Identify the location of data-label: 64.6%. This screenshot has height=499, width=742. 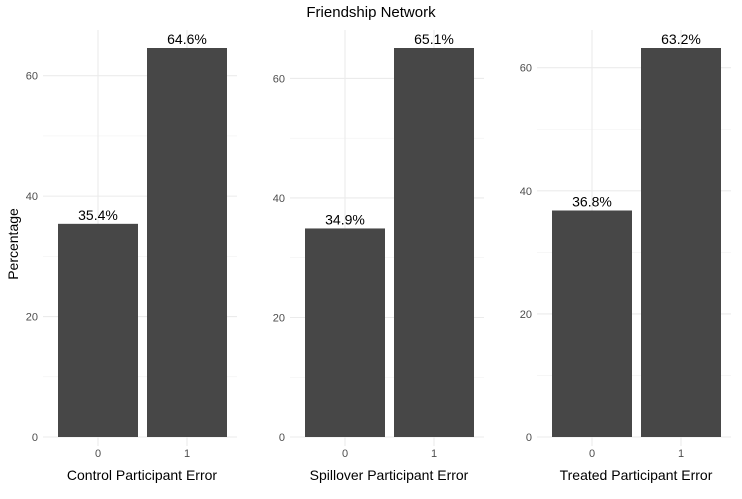
(187, 39).